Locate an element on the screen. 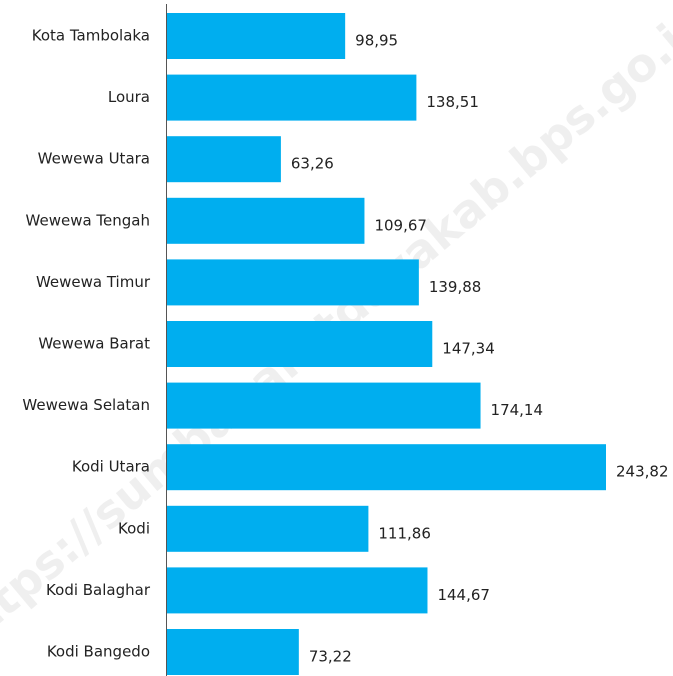  value-label: 63,26 is located at coordinates (312, 164).